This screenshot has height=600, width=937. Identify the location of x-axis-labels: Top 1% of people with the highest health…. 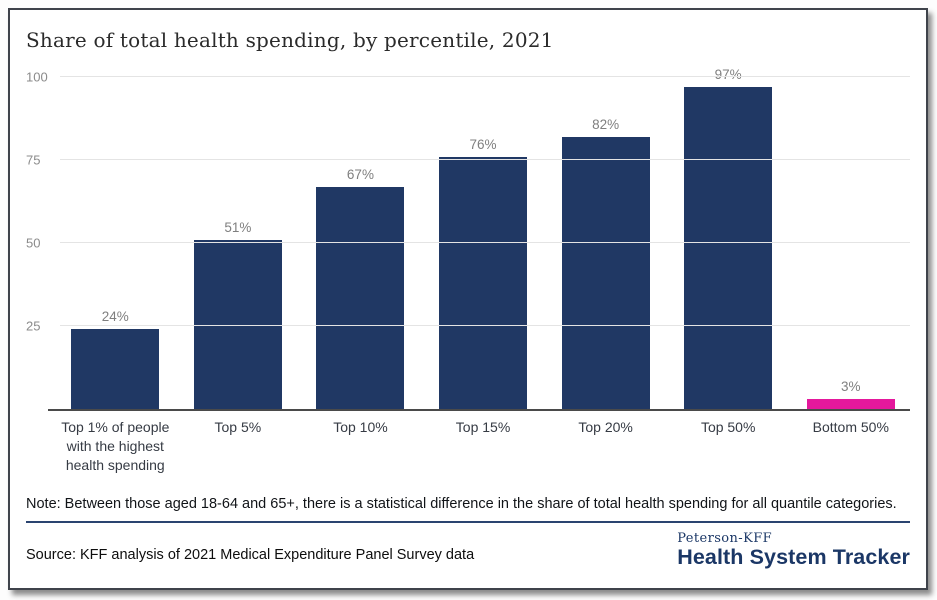
(483, 446).